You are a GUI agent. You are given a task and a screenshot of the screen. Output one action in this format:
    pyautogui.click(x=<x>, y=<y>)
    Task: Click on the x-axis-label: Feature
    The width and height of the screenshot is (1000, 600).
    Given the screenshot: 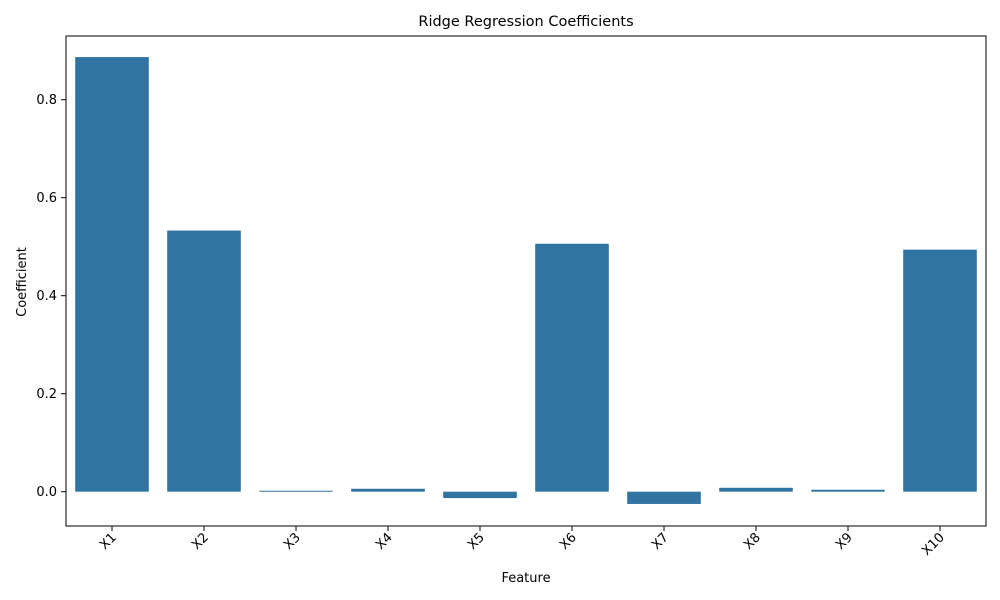 What is the action you would take?
    pyautogui.click(x=525, y=578)
    